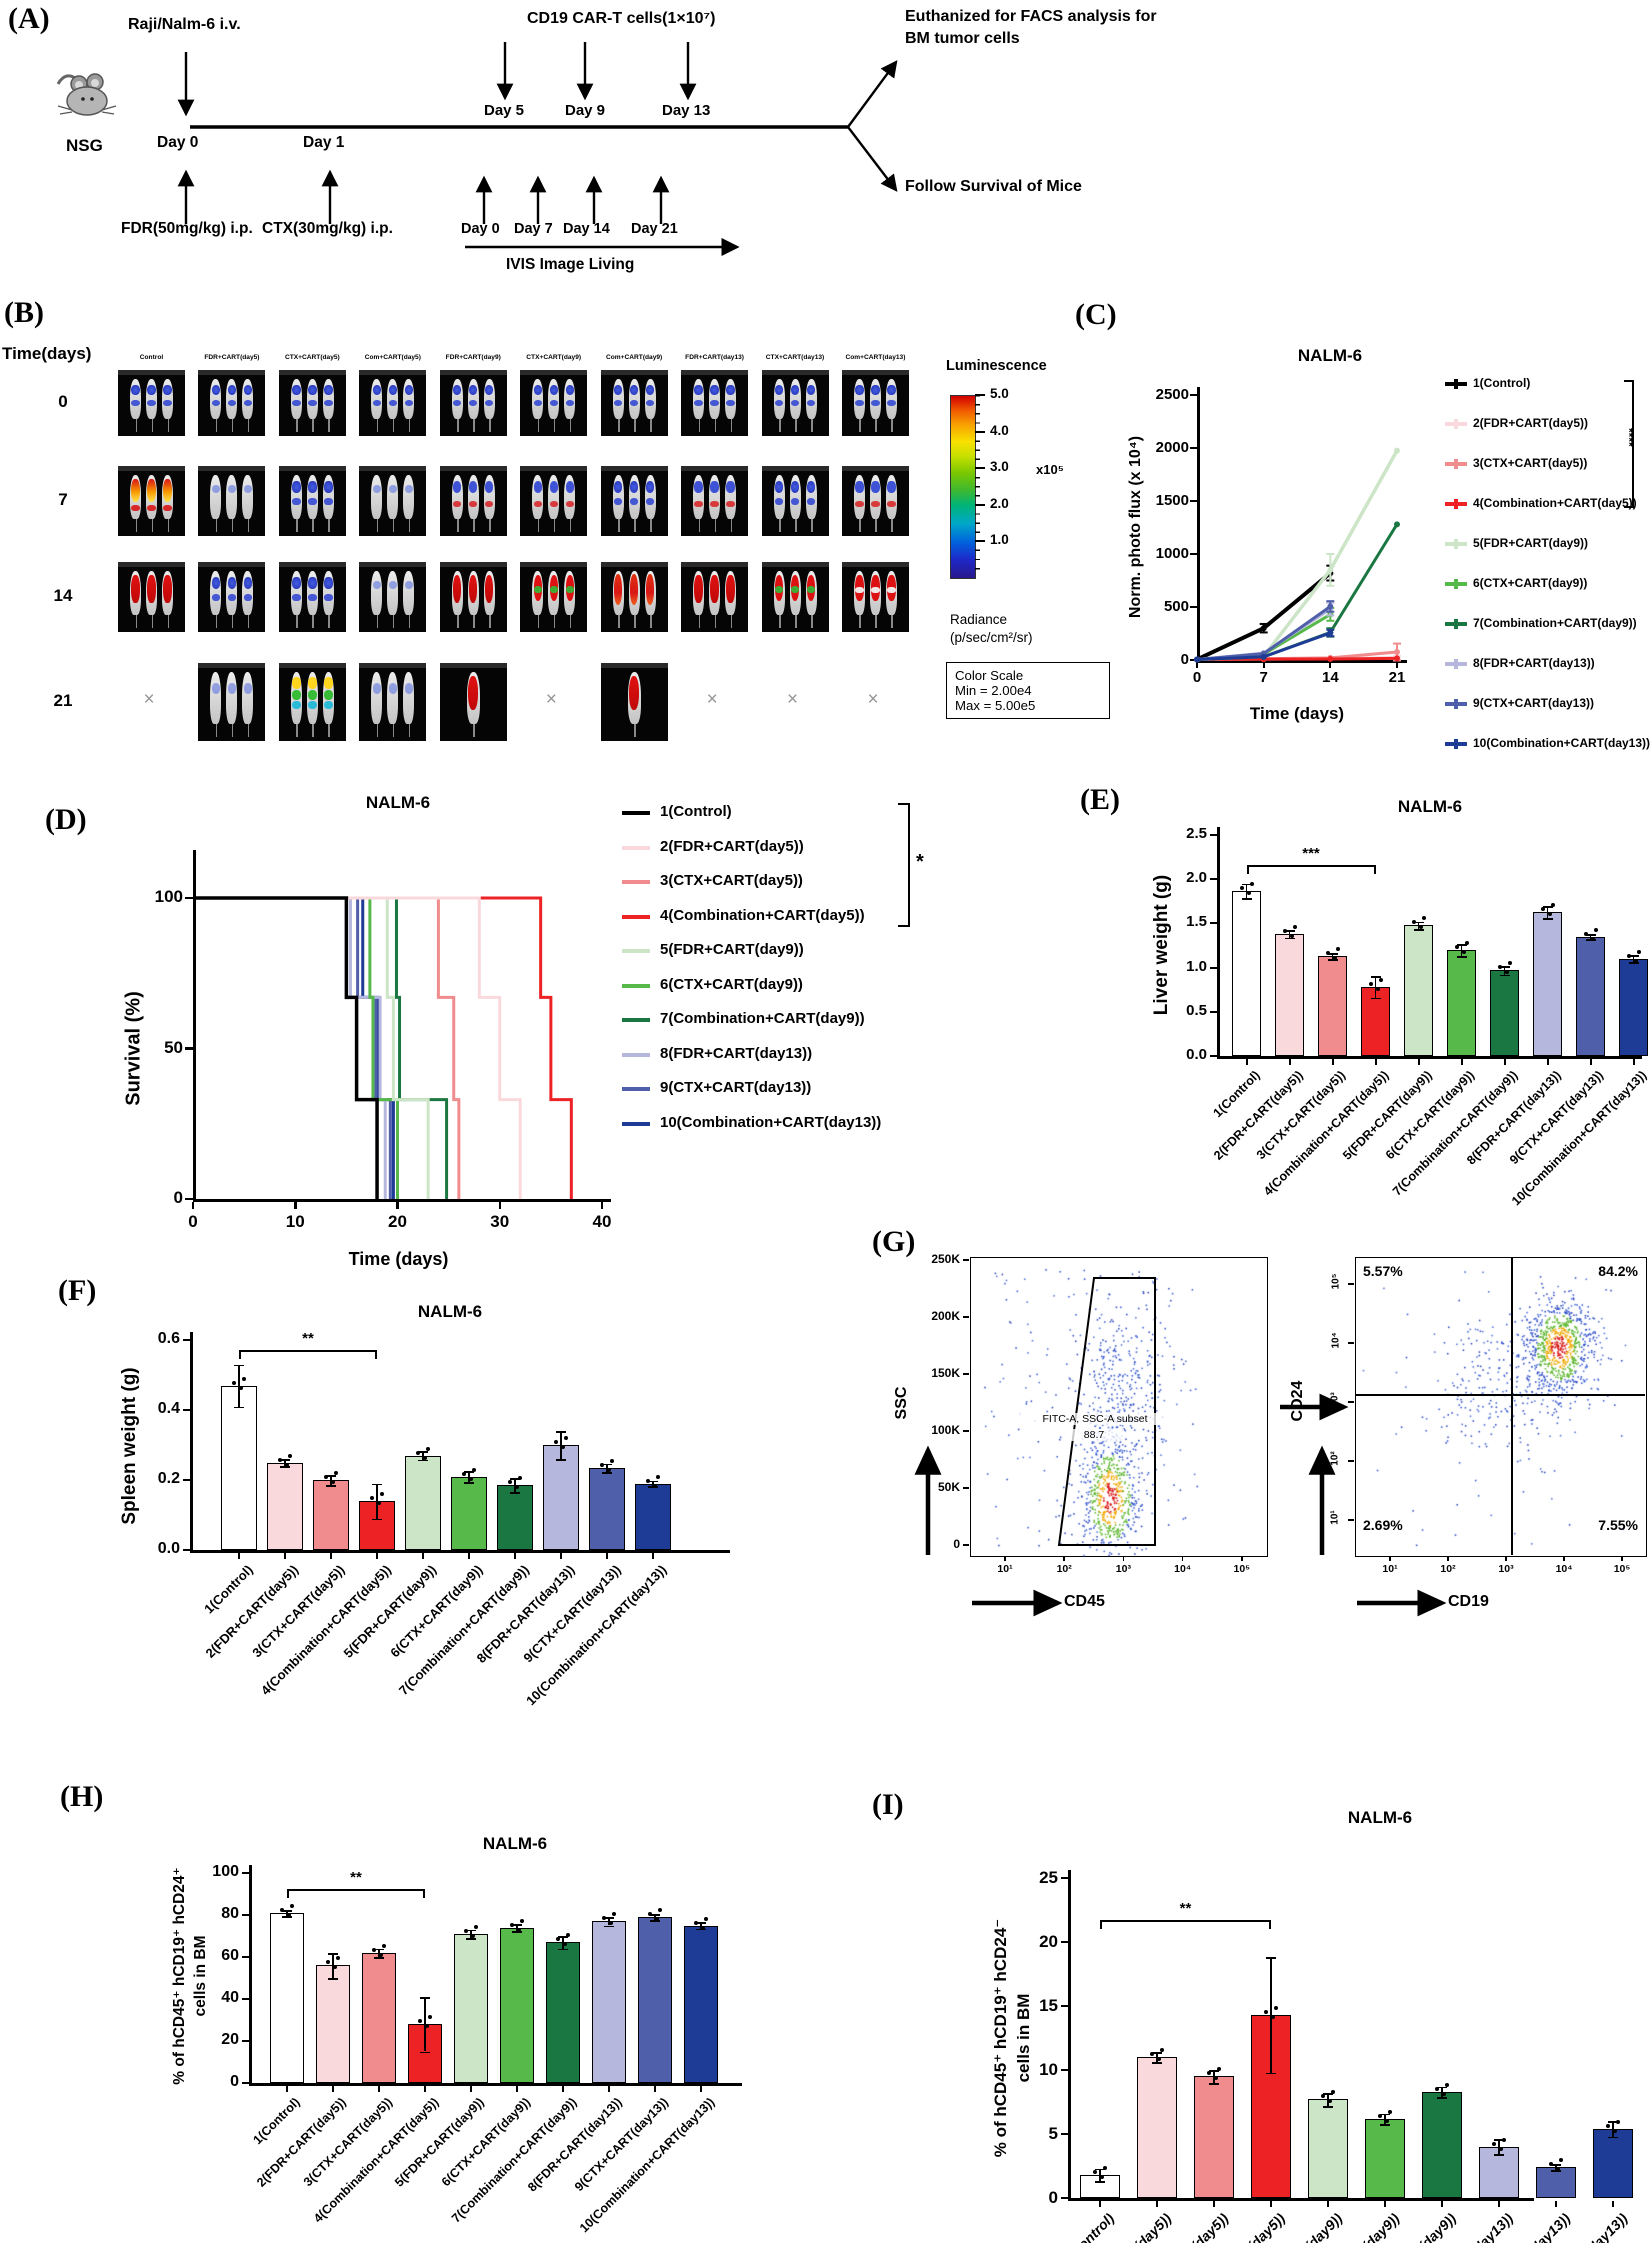 This screenshot has height=2243, width=1650. What do you see at coordinates (1534, 703) in the screenshot?
I see `legend-item-label: 9(CTX+CART(day13))` at bounding box center [1534, 703].